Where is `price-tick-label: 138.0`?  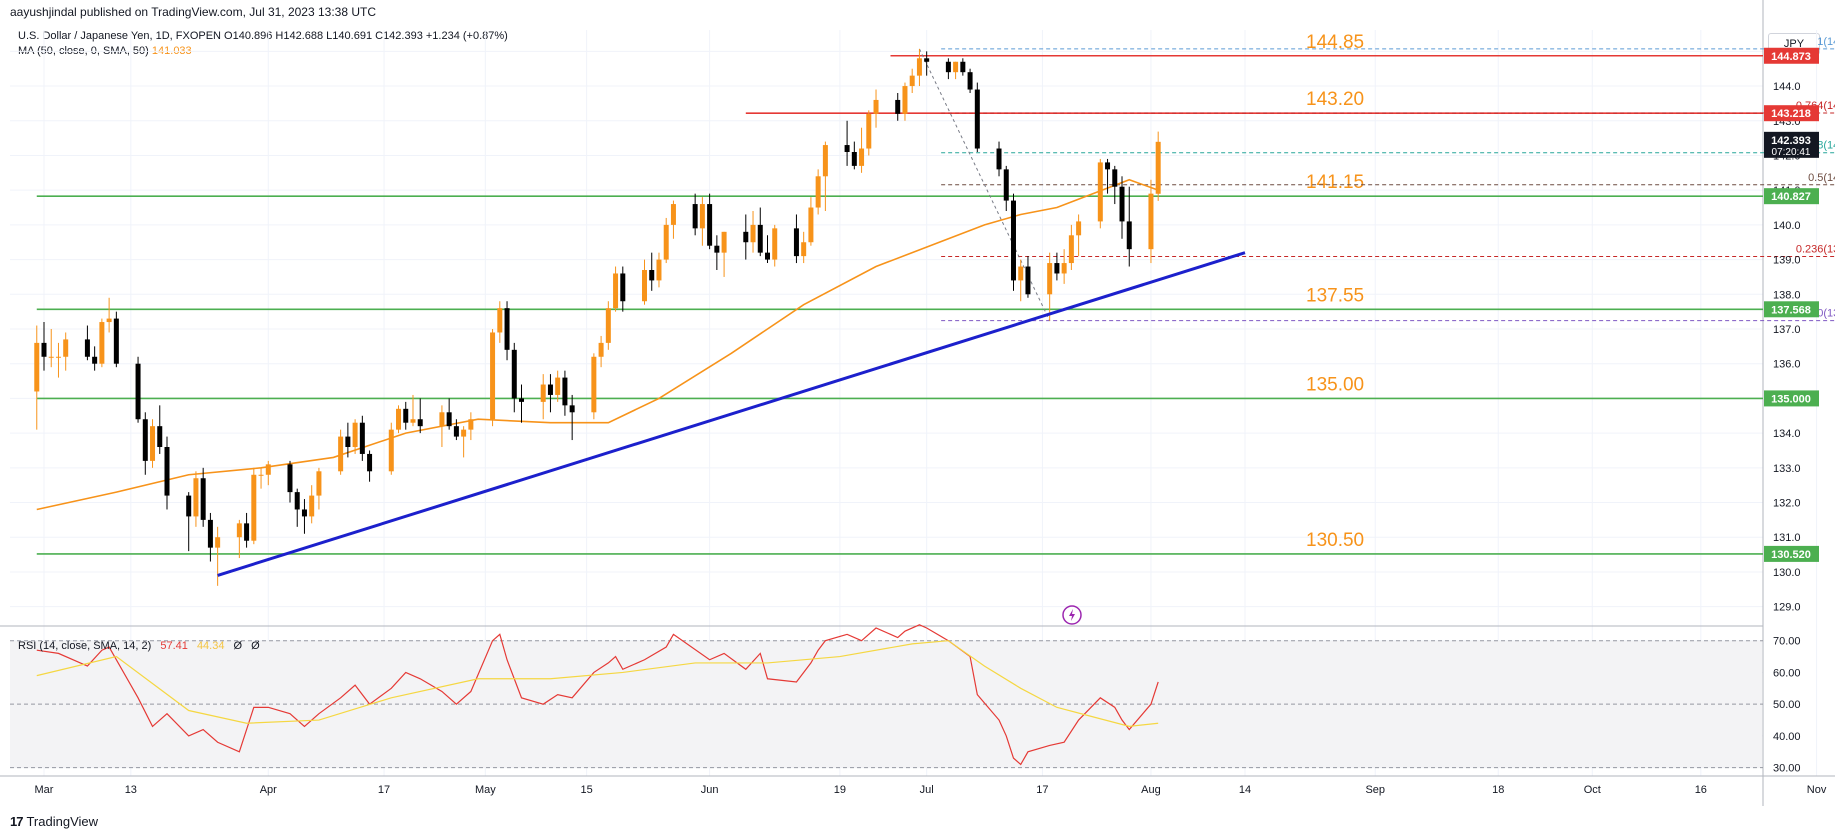 price-tick-label: 138.0 is located at coordinates (1787, 295).